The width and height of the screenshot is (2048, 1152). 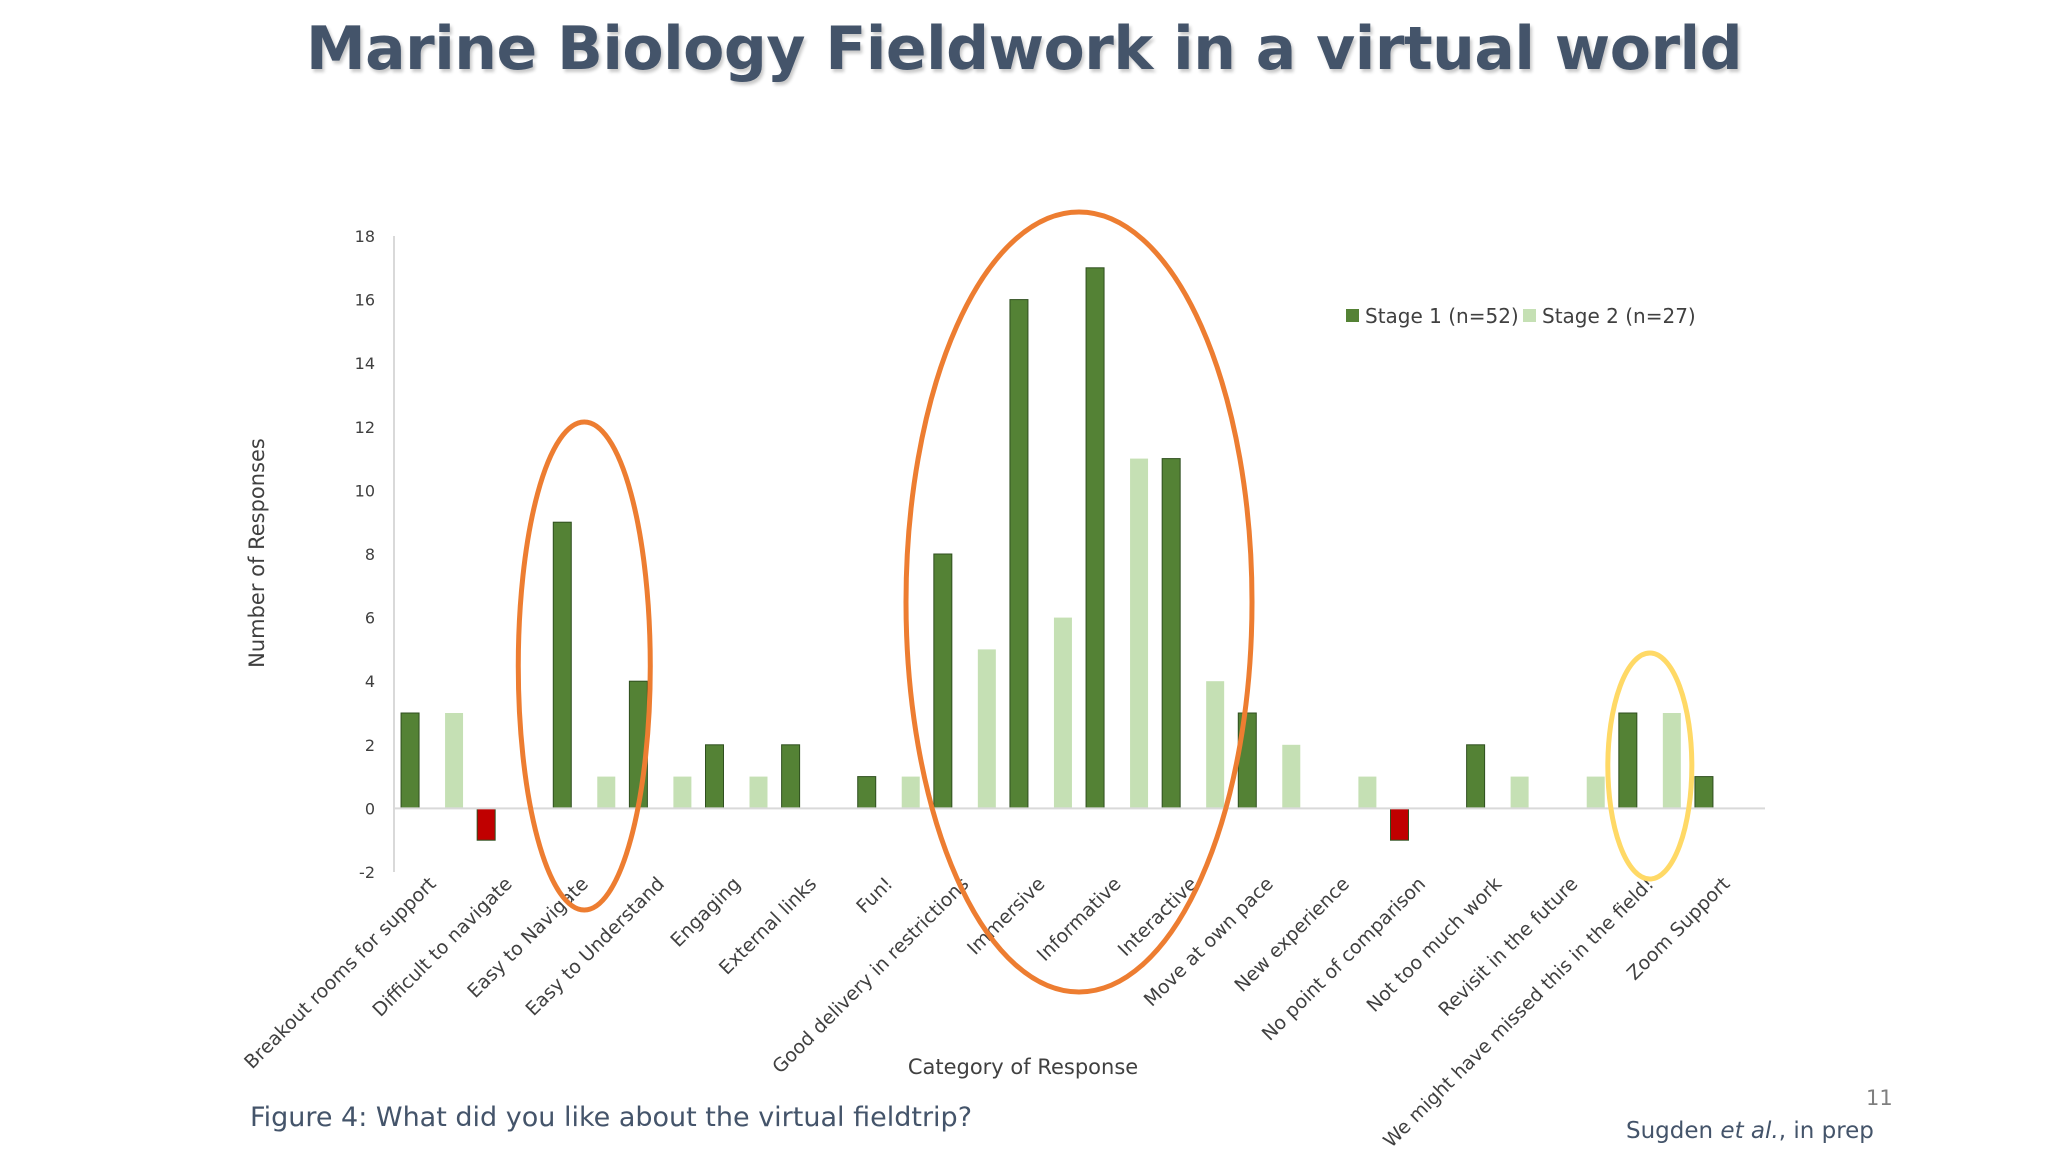 What do you see at coordinates (365, 300) in the screenshot?
I see `y-tick-label: 16` at bounding box center [365, 300].